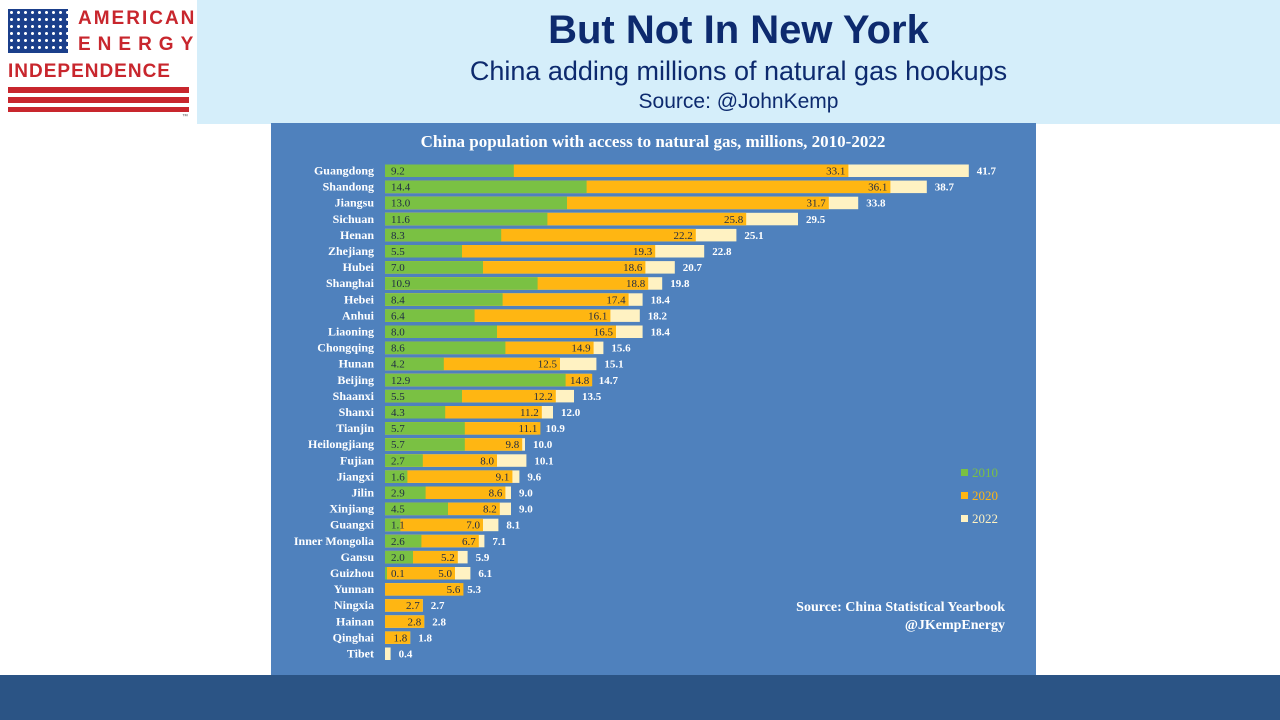 The width and height of the screenshot is (1280, 720). Describe the element at coordinates (469, 542) in the screenshot. I see `data-label-2020-inner-mongolia: 6.7` at that location.